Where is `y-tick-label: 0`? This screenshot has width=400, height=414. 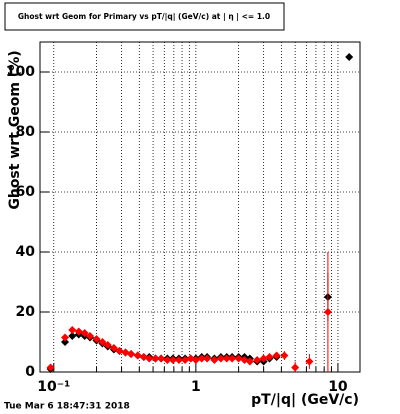
y-tick-label: 0 is located at coordinates (30, 372).